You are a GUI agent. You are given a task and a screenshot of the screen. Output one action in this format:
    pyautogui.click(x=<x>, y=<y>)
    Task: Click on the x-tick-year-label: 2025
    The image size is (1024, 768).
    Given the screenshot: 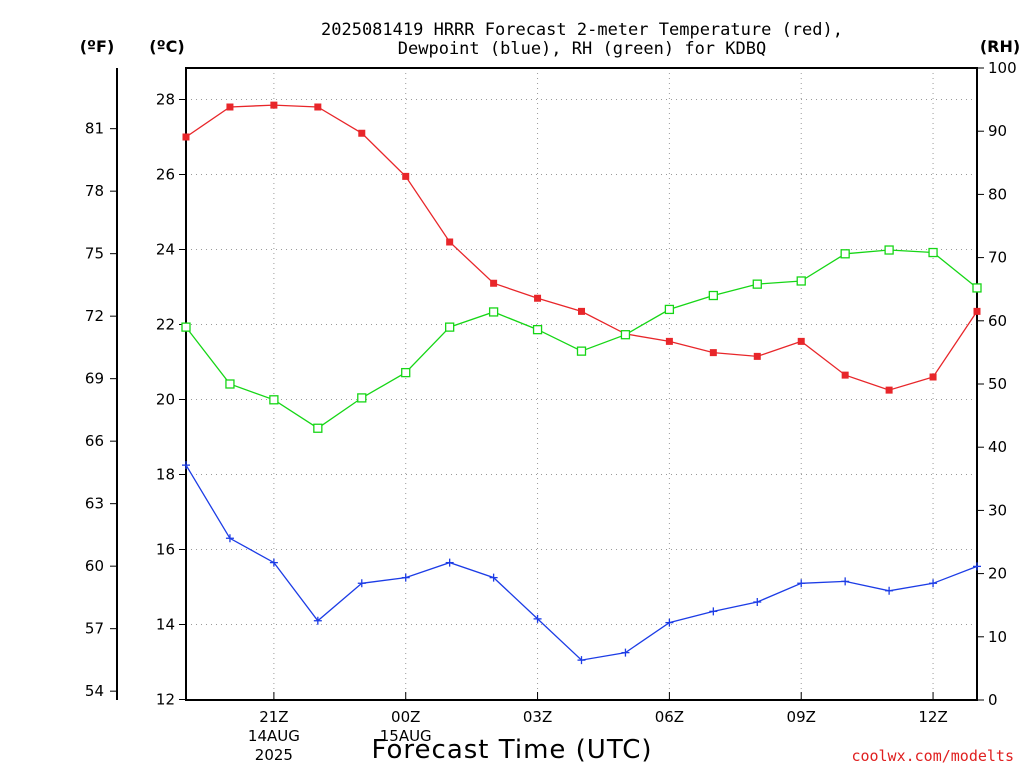 What is the action you would take?
    pyautogui.click(x=274, y=755)
    